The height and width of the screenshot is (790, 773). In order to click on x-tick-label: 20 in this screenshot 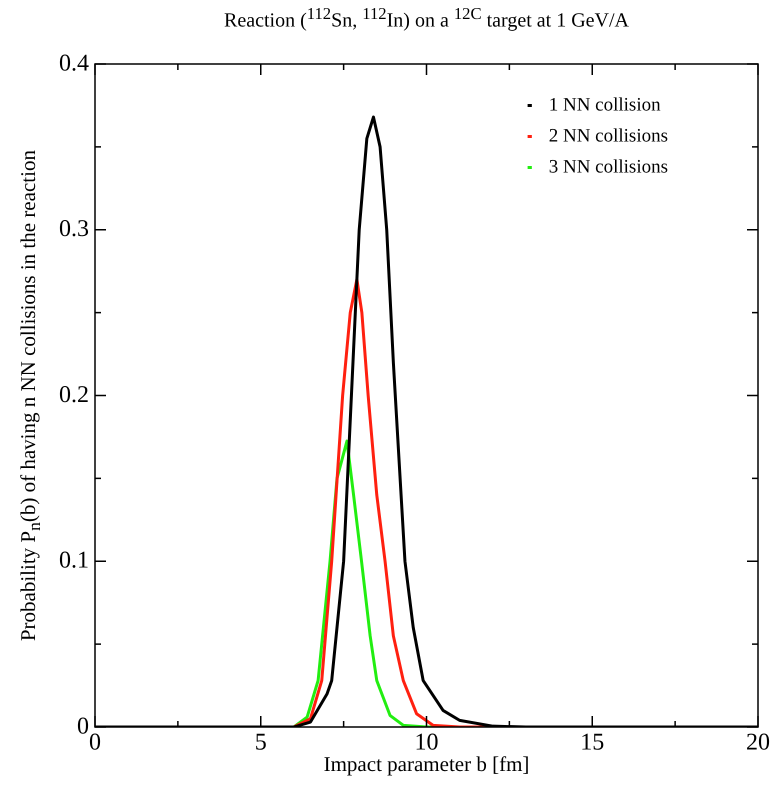, I will do `click(758, 743)`.